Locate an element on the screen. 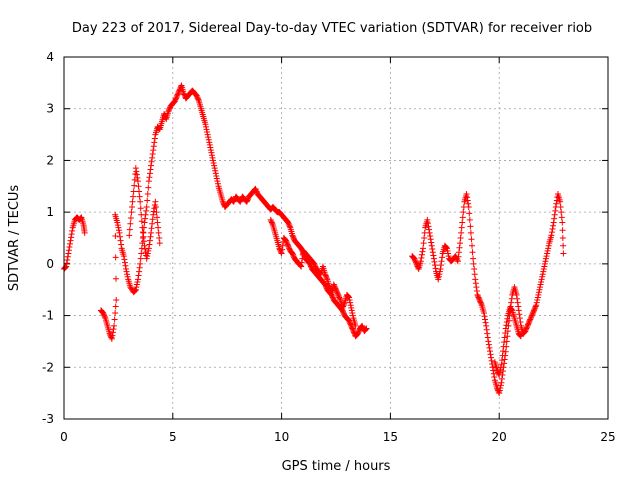 The image size is (640, 480). x-tick-labels: 0 5 10 15 20 25 is located at coordinates (337, 437).